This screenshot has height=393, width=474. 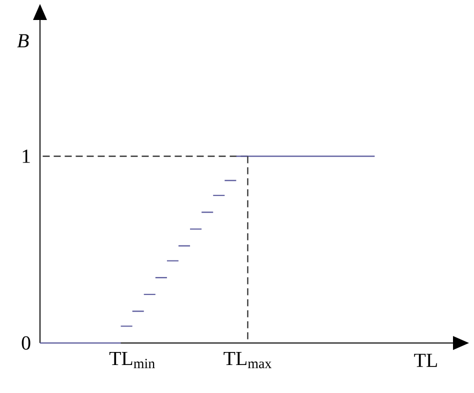 I want to click on x-tick-label: TL$_{min}$, so click(x=132, y=360).